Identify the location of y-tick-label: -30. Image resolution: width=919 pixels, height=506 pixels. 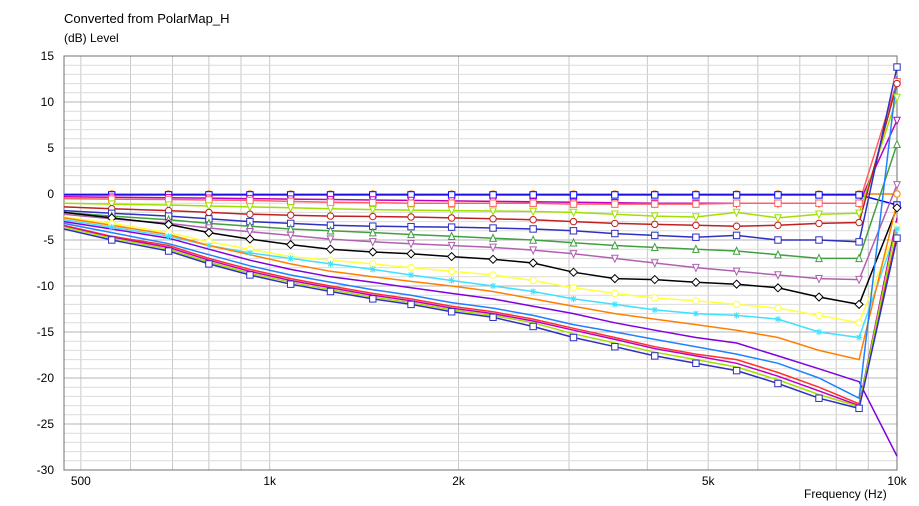
(46, 470).